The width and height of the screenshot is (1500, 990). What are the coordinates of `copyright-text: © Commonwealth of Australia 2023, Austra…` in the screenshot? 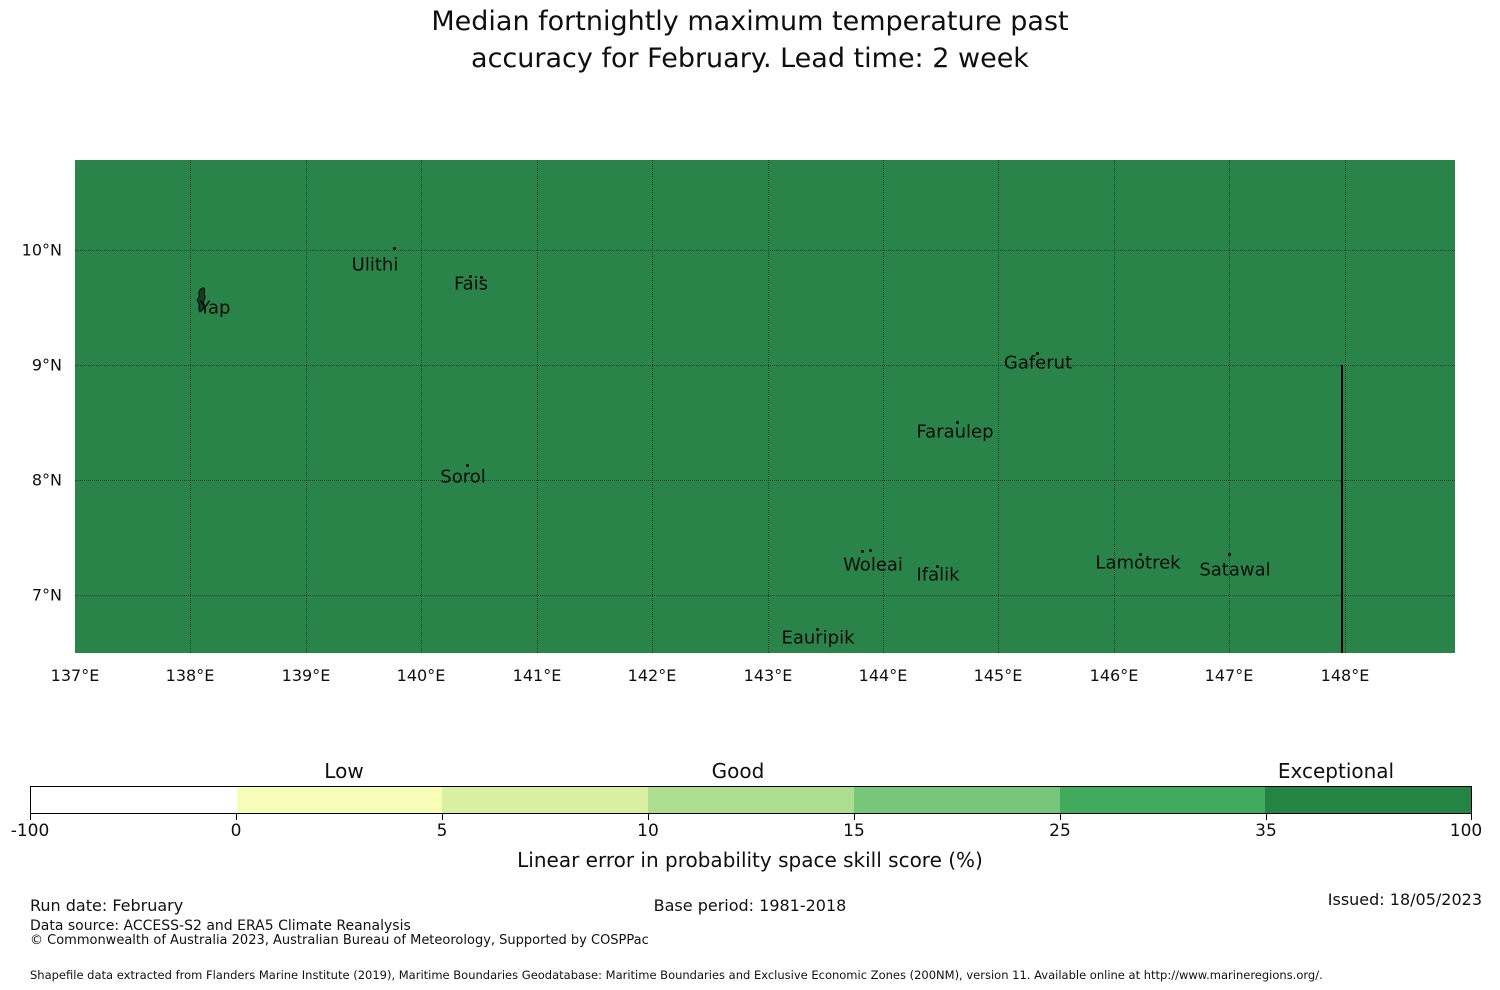 It's located at (339, 940).